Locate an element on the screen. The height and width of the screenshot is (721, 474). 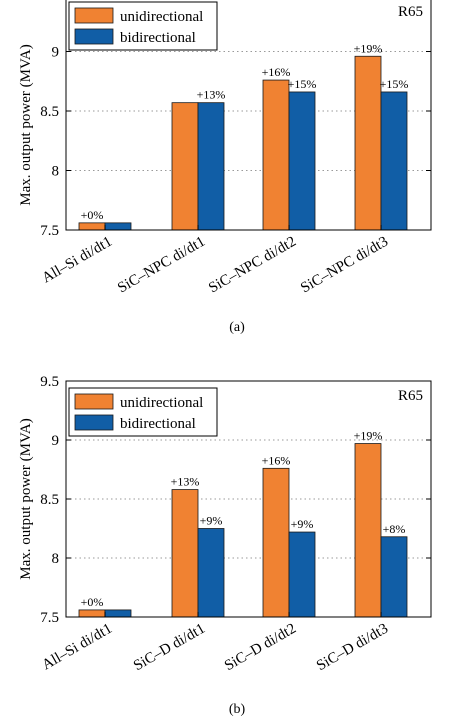
x-tick-label: SiC–NPC di/dt2 is located at coordinates (252, 265).